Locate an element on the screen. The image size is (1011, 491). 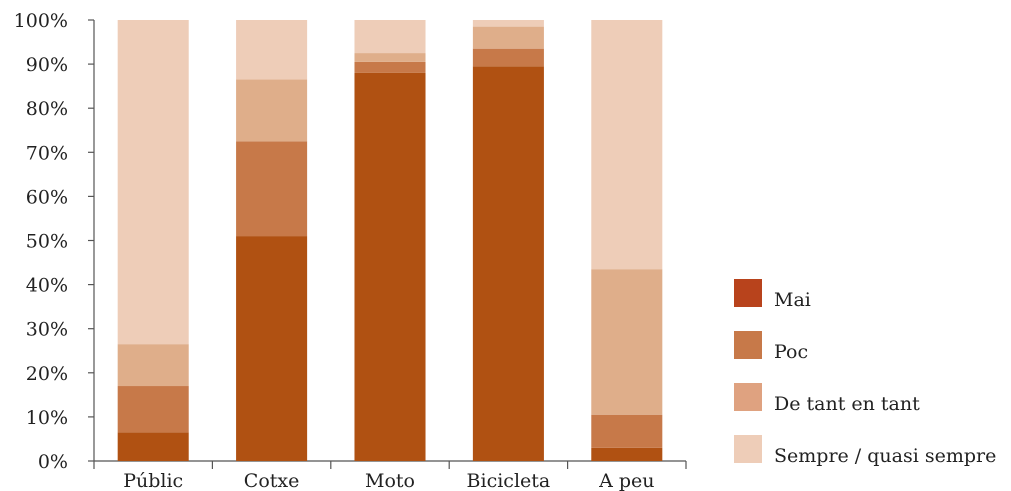
y-tick-label: 10% is located at coordinates (47, 418).